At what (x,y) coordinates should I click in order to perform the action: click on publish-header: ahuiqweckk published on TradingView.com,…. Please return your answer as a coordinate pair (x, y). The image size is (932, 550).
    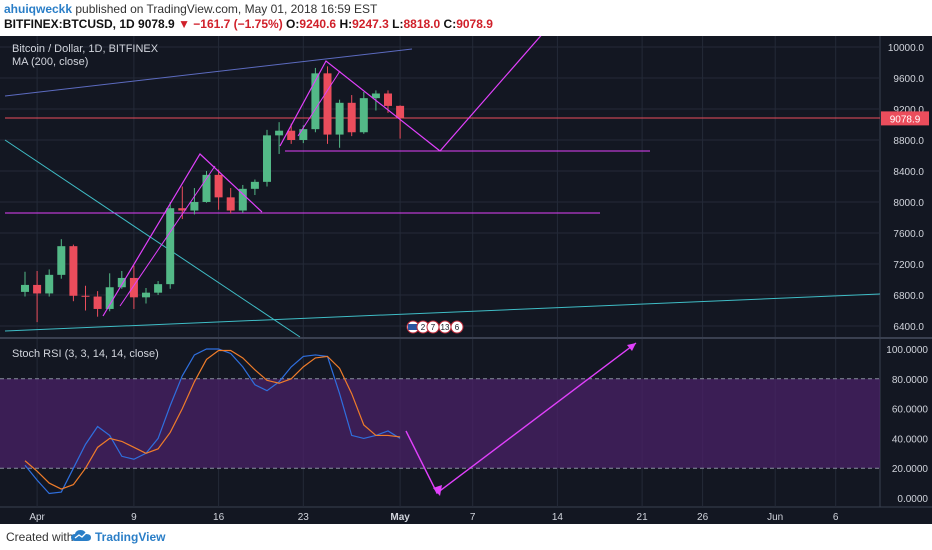
    Looking at the image, I should click on (466, 18).